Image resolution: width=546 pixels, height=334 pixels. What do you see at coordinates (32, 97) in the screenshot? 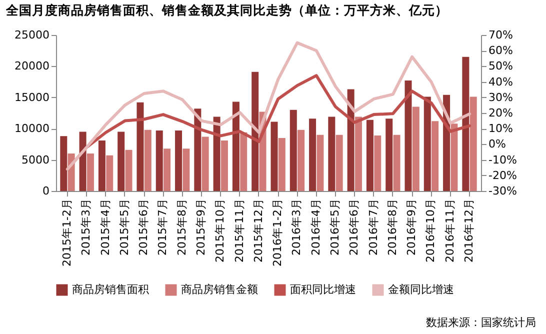
I see `y-tick-label: 15000` at bounding box center [32, 97].